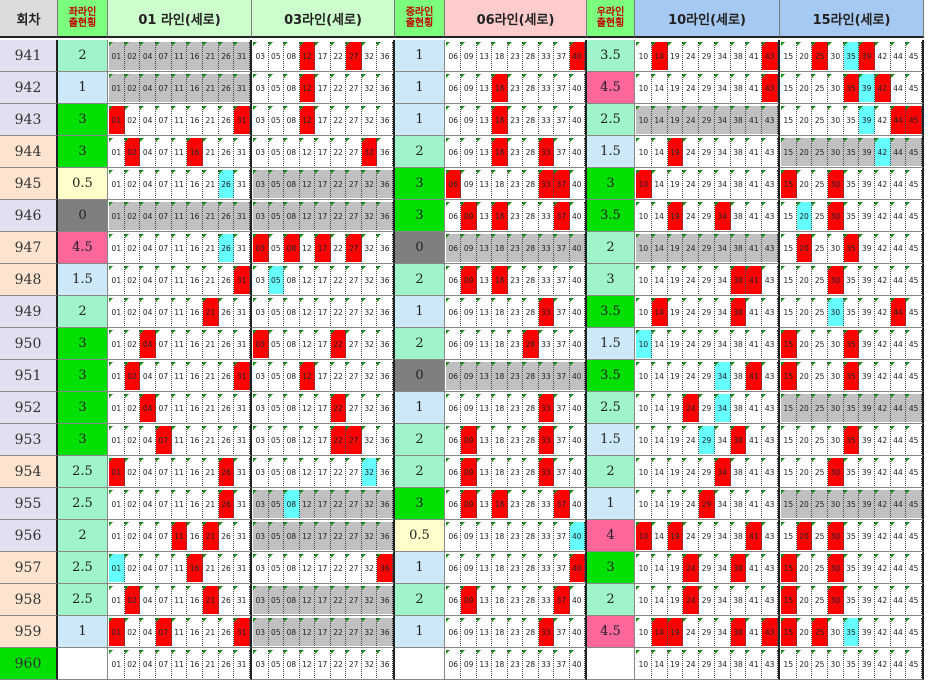 This screenshot has height=683, width=928. I want to click on right-line-rate-cell, so click(611, 664).